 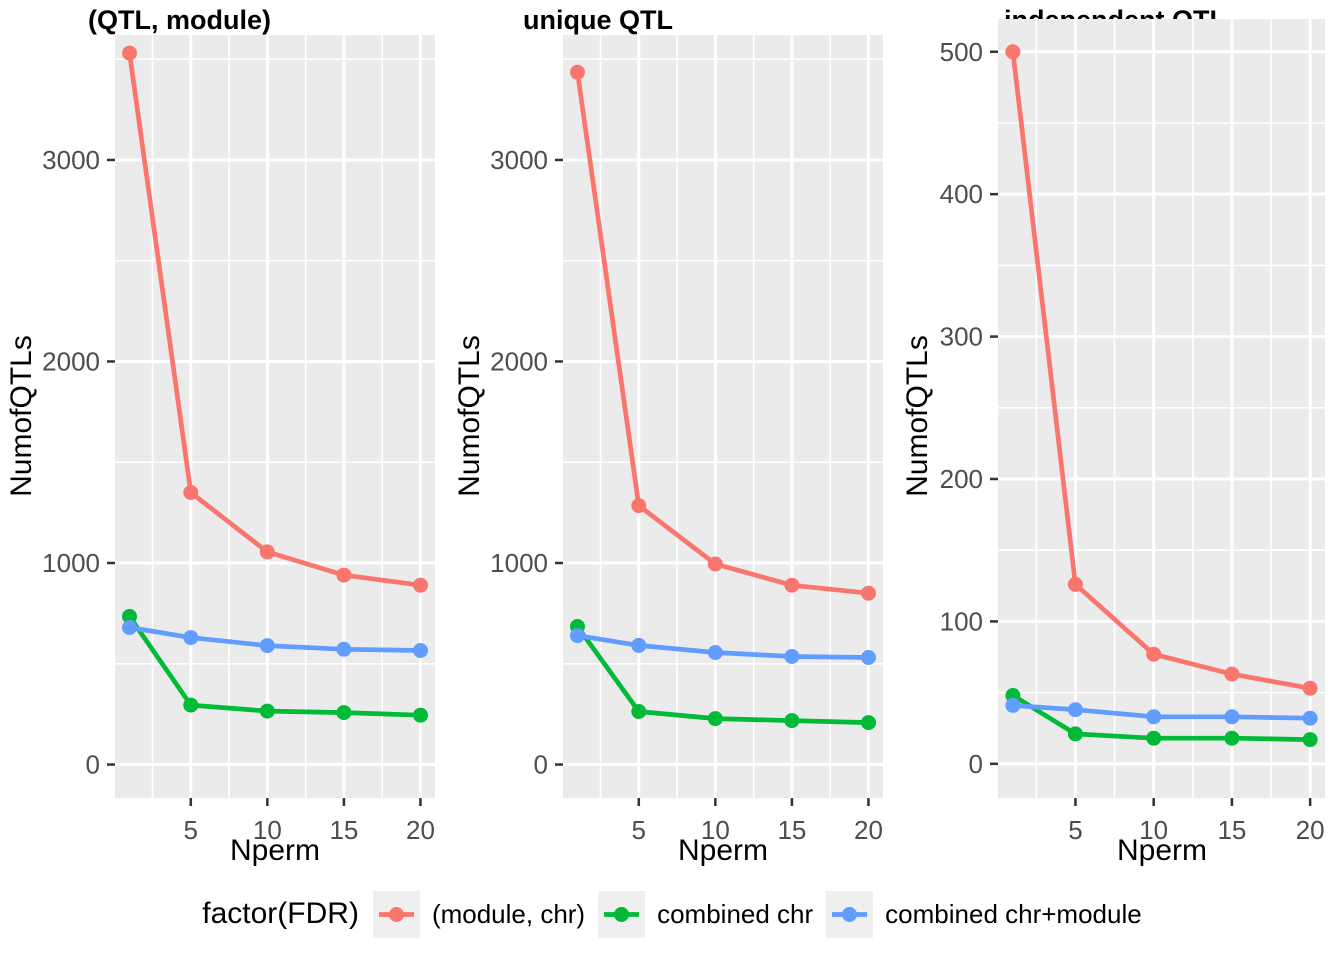 What do you see at coordinates (280, 913) in the screenshot?
I see `legend-title: factor(FDR)` at bounding box center [280, 913].